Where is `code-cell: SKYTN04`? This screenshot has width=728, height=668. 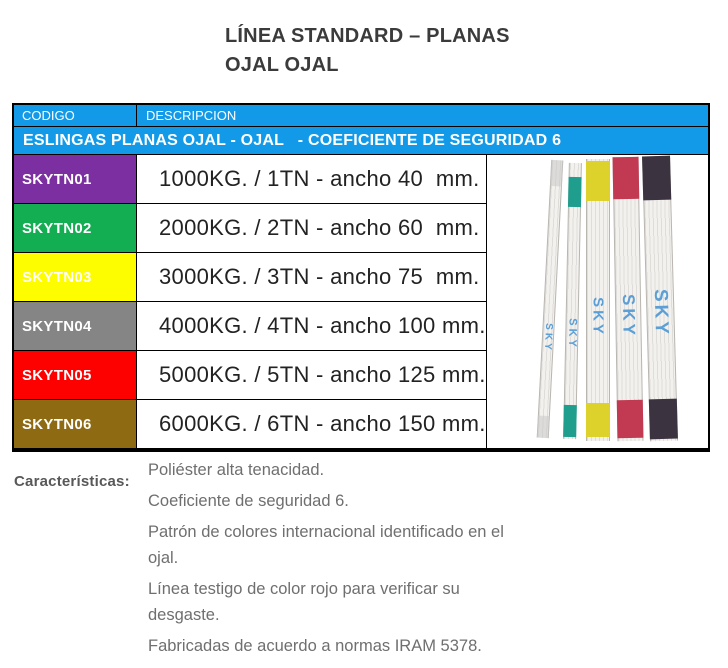 code-cell: SKYTN04 is located at coordinates (75, 326).